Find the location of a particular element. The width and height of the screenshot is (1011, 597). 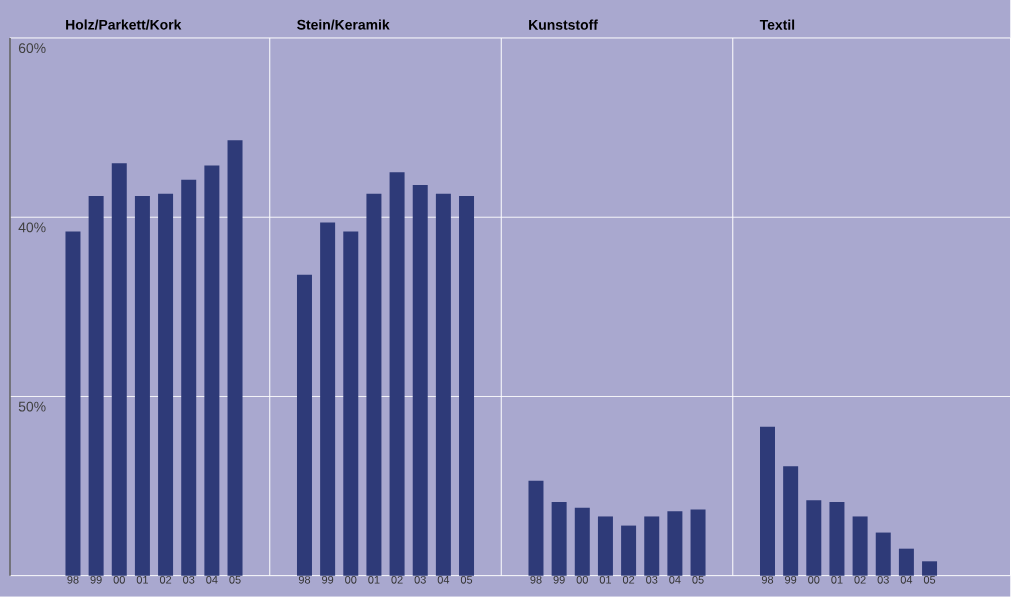

text: 40% is located at coordinates (32, 227).